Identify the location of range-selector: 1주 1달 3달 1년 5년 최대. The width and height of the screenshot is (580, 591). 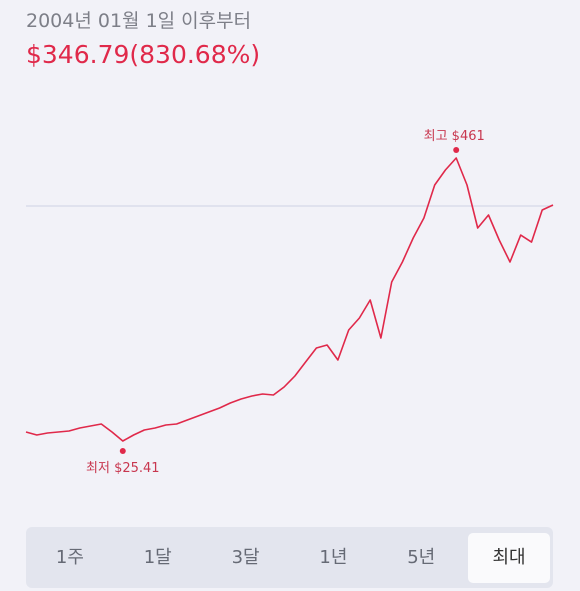
(289, 557).